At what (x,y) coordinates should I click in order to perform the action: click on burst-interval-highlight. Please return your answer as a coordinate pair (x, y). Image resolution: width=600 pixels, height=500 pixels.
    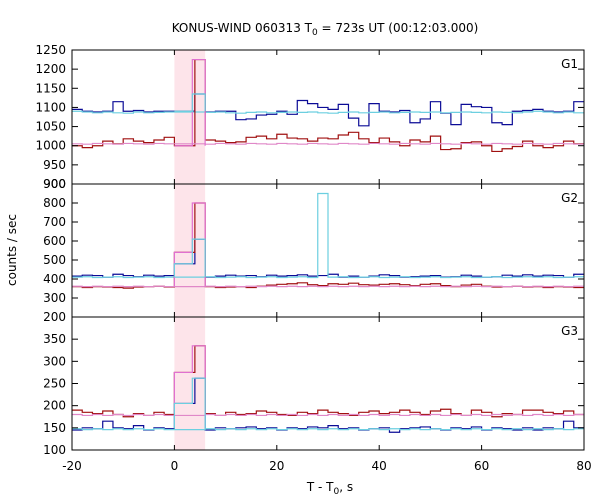
    Looking at the image, I should click on (190, 250).